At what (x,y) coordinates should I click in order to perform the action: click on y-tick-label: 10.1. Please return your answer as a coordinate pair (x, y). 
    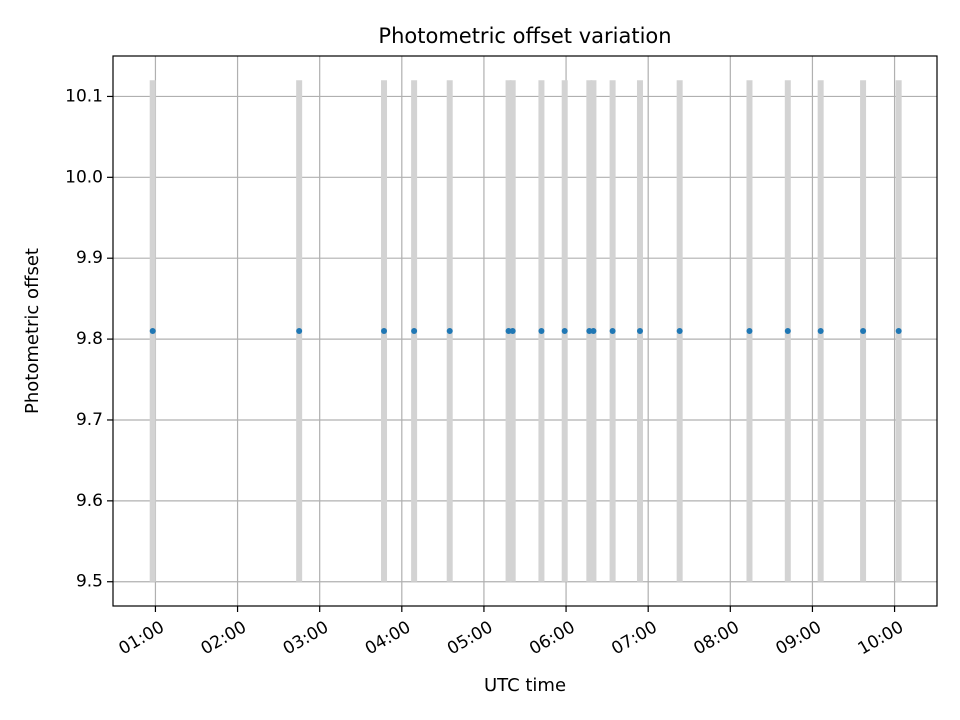
    Looking at the image, I should click on (84, 96).